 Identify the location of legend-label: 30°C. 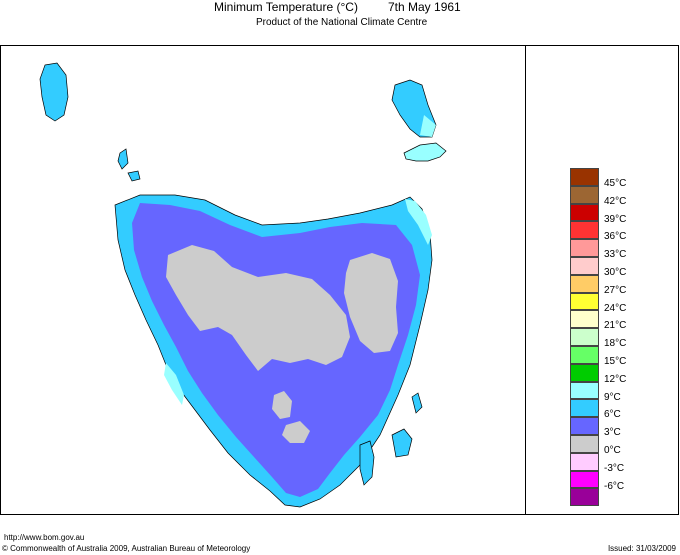
(615, 272).